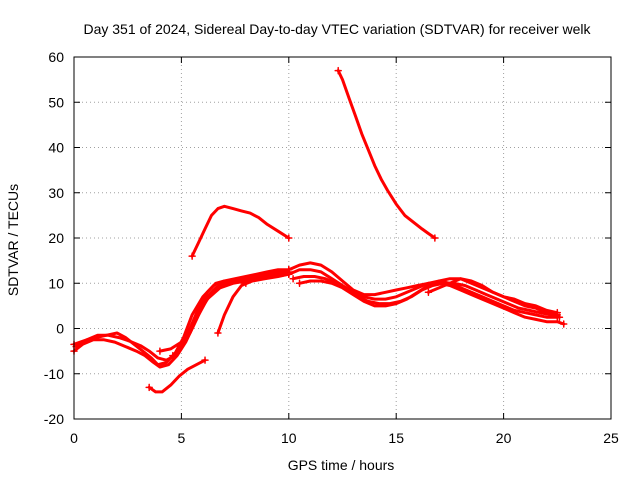 This screenshot has height=480, width=640. What do you see at coordinates (56, 148) in the screenshot?
I see `y-tick-label: 40` at bounding box center [56, 148].